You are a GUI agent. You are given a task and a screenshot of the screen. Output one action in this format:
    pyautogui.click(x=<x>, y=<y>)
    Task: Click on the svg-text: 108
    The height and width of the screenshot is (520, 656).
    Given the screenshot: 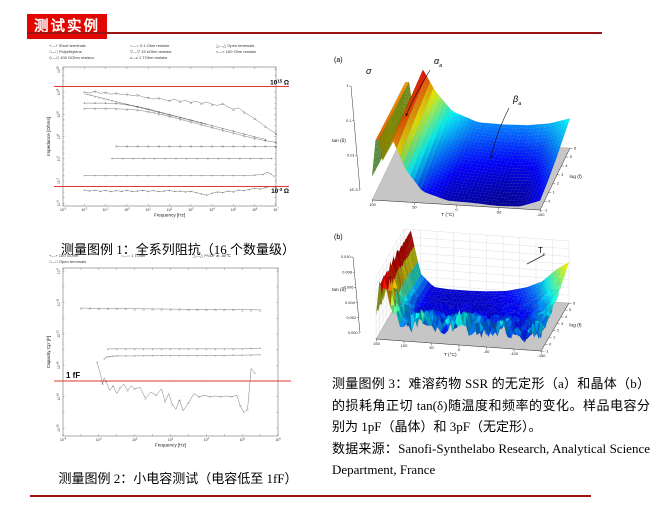 What is the action you would take?
    pyautogui.click(x=278, y=440)
    